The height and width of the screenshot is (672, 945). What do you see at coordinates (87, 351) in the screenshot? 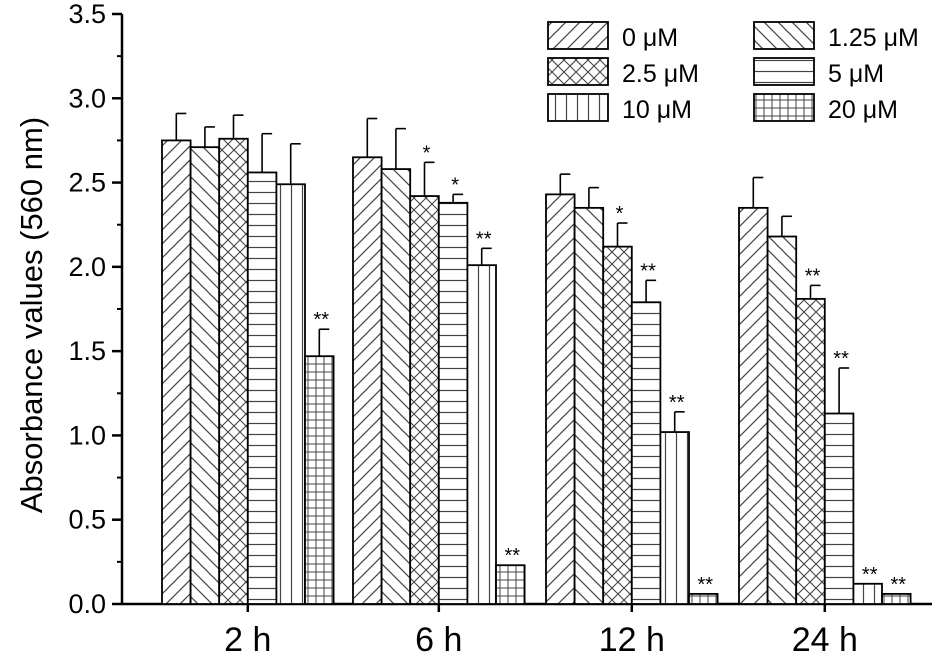
I see `y-tick-label: 1.5` at bounding box center [87, 351].